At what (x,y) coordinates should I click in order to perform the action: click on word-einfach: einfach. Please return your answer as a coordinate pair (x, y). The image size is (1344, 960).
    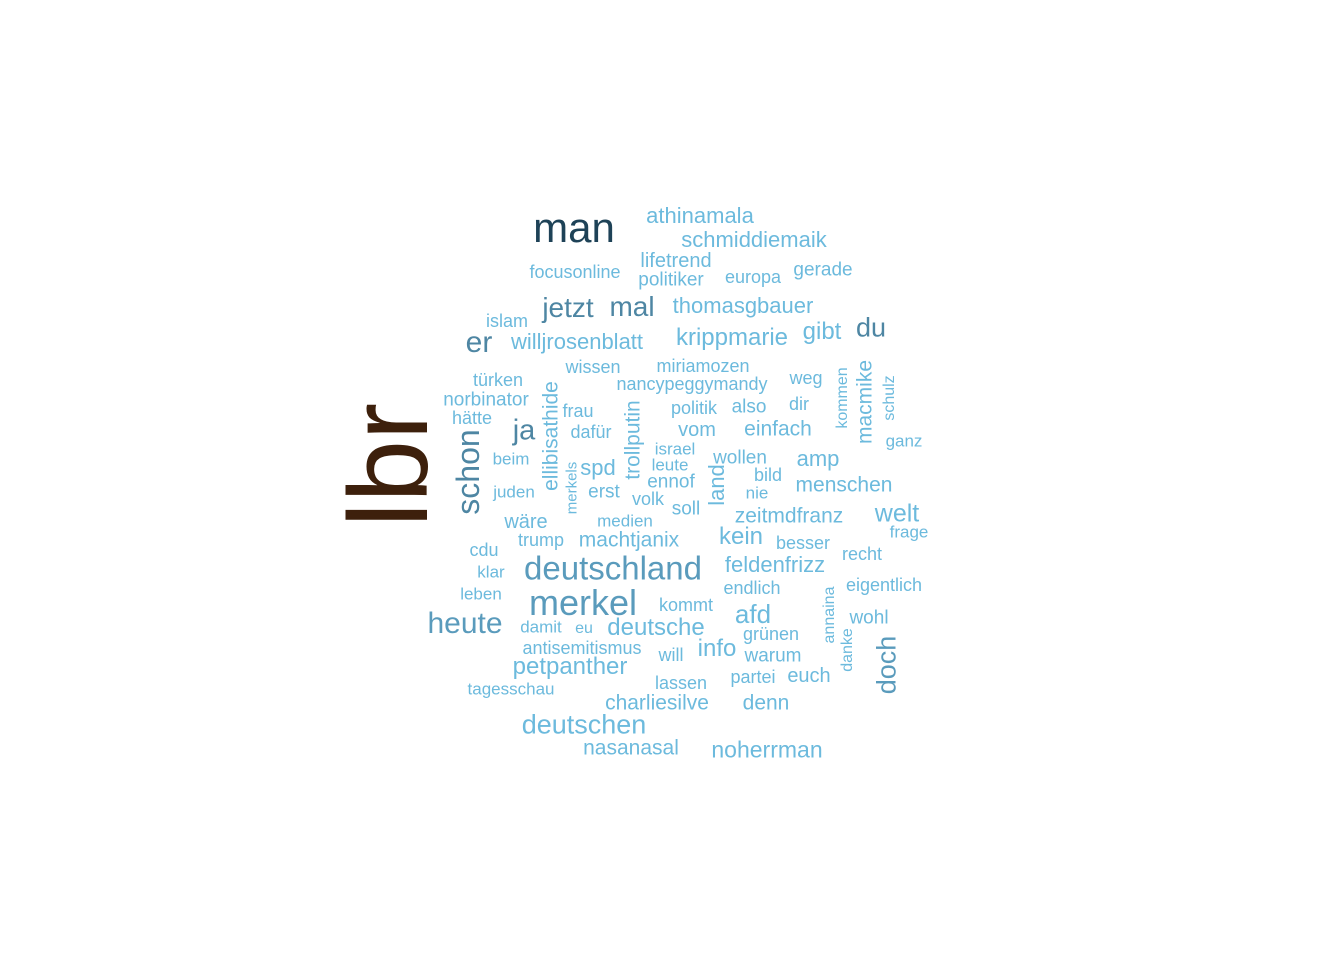
    Looking at the image, I should click on (778, 429).